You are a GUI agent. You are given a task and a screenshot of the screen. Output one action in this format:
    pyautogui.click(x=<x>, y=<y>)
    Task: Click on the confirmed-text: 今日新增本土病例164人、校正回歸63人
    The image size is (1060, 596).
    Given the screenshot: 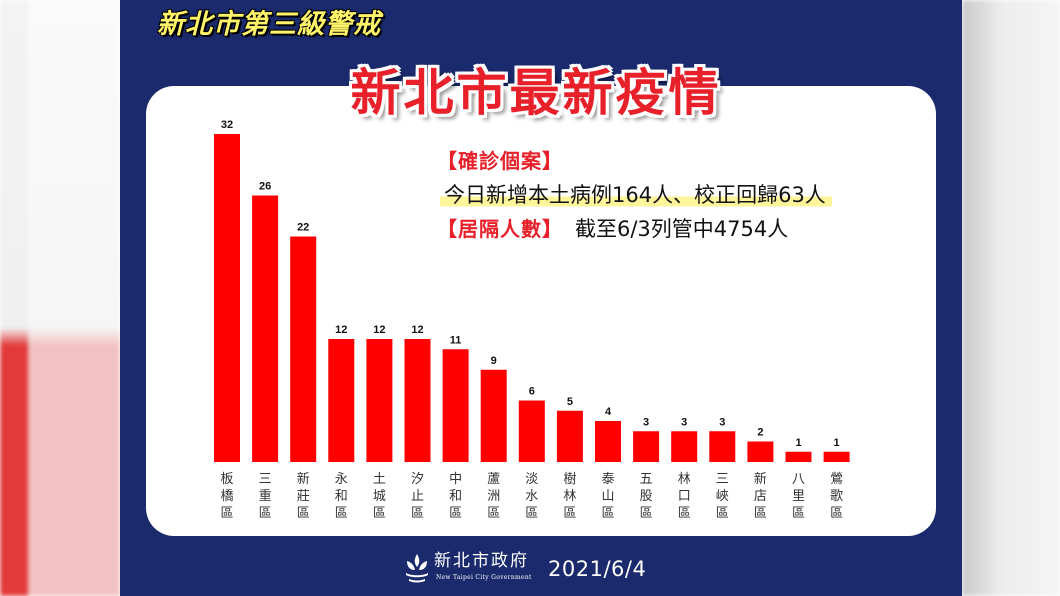 What is the action you would take?
    pyautogui.click(x=636, y=195)
    